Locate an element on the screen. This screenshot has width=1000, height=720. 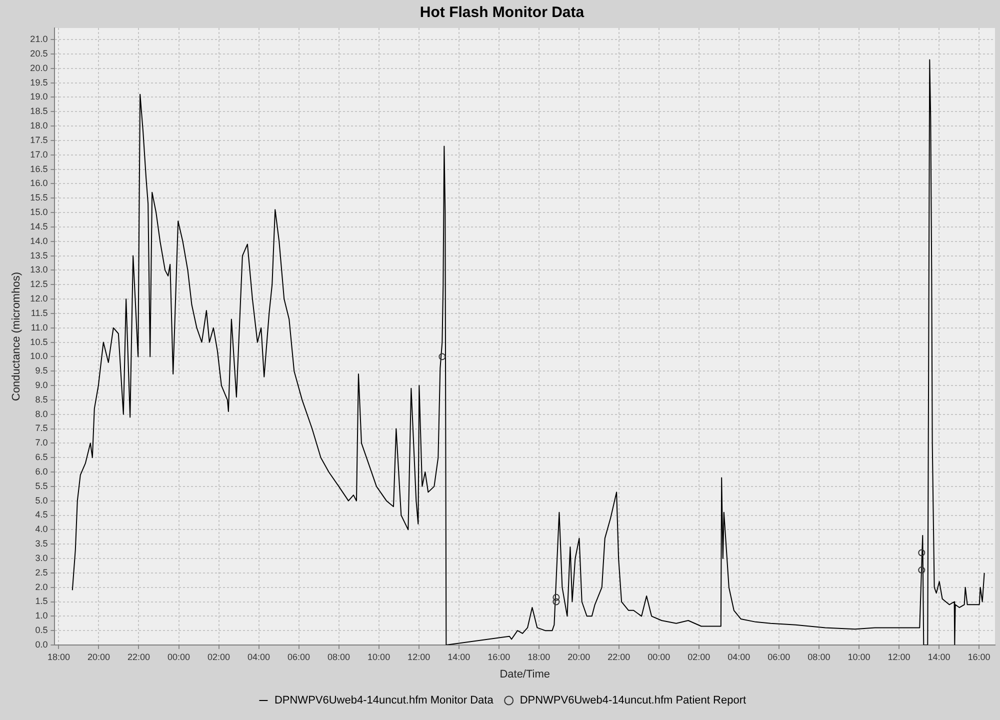
y-tick-label: 9.5 is located at coordinates (41, 371).